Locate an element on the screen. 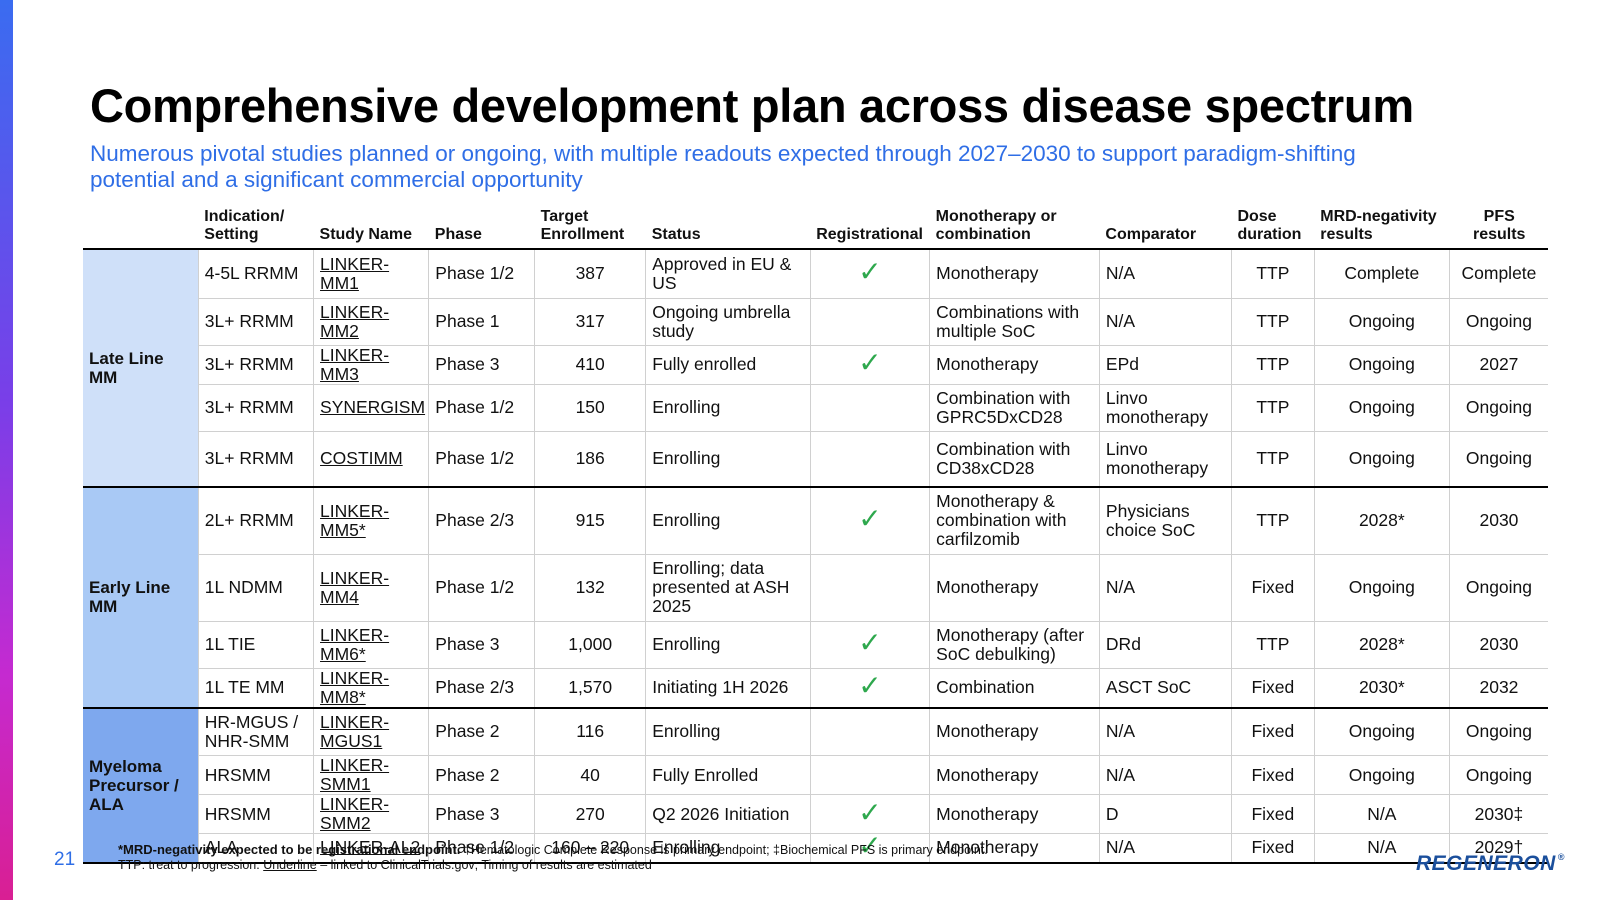 Image resolution: width=1600 pixels, height=900 pixels. cell-indication: HRSMM is located at coordinates (256, 775).